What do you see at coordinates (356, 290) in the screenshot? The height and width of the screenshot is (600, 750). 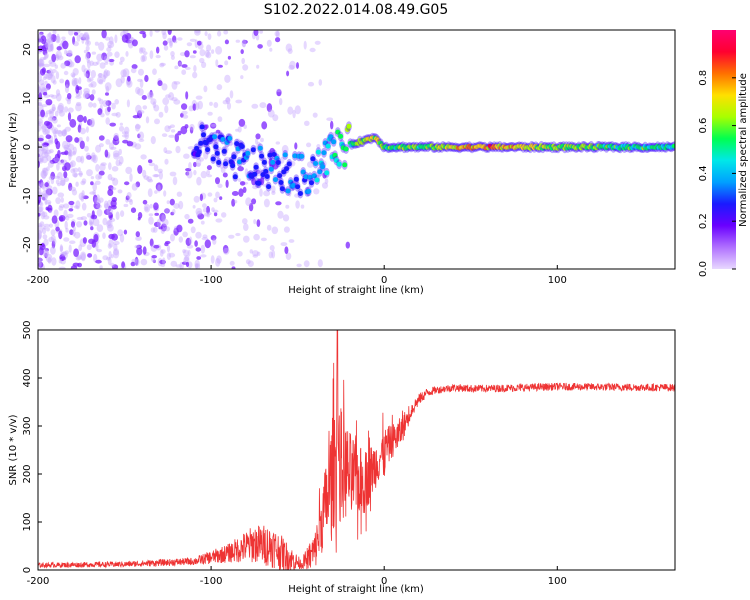 I see `spectrogram-xlabel: Height of straight line (km)` at bounding box center [356, 290].